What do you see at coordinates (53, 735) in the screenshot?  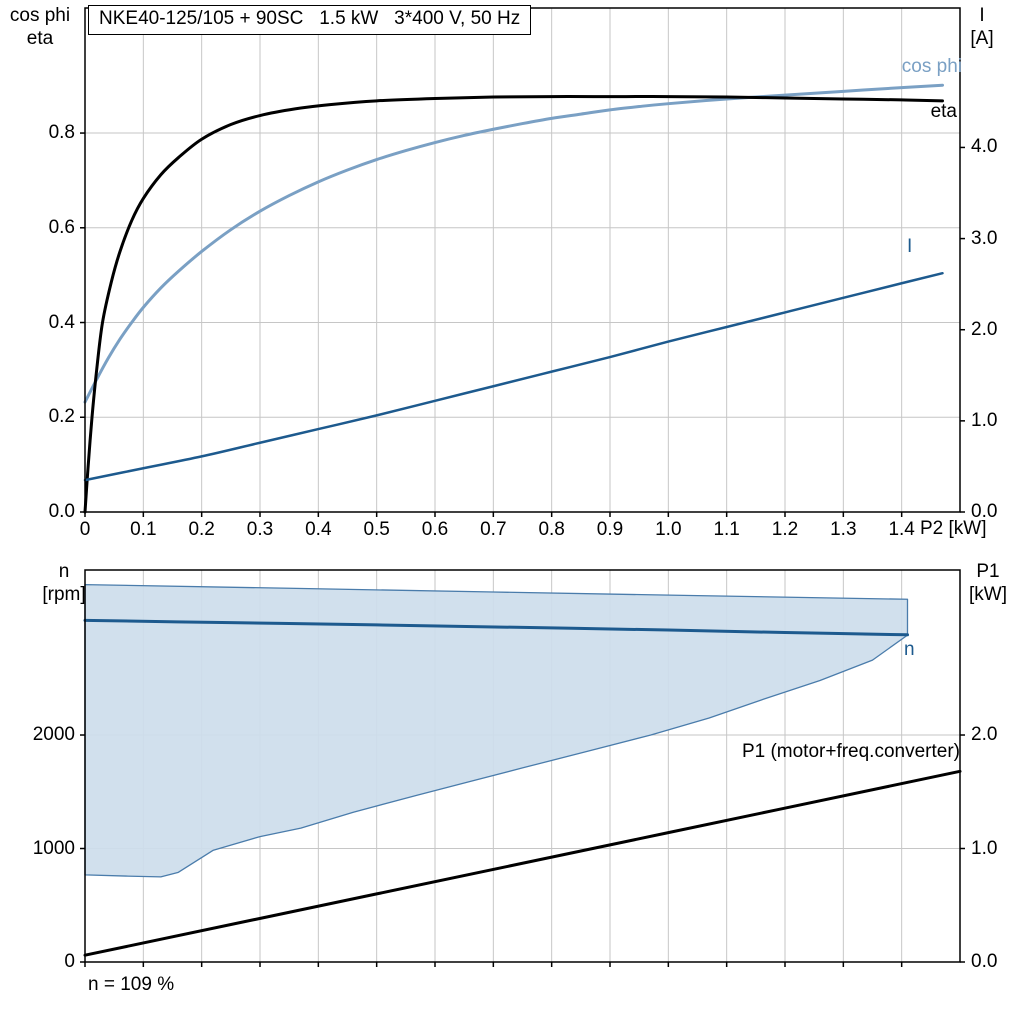 I see `left-axis-tick-label: 2000` at bounding box center [53, 735].